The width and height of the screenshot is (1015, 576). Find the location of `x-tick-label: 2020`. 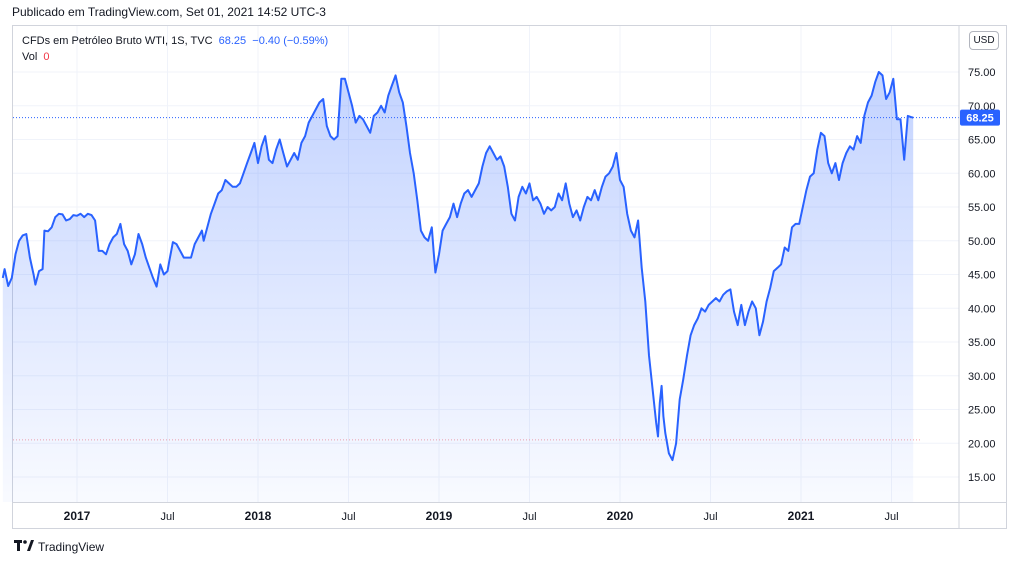

x-tick-label: 2020 is located at coordinates (620, 516).